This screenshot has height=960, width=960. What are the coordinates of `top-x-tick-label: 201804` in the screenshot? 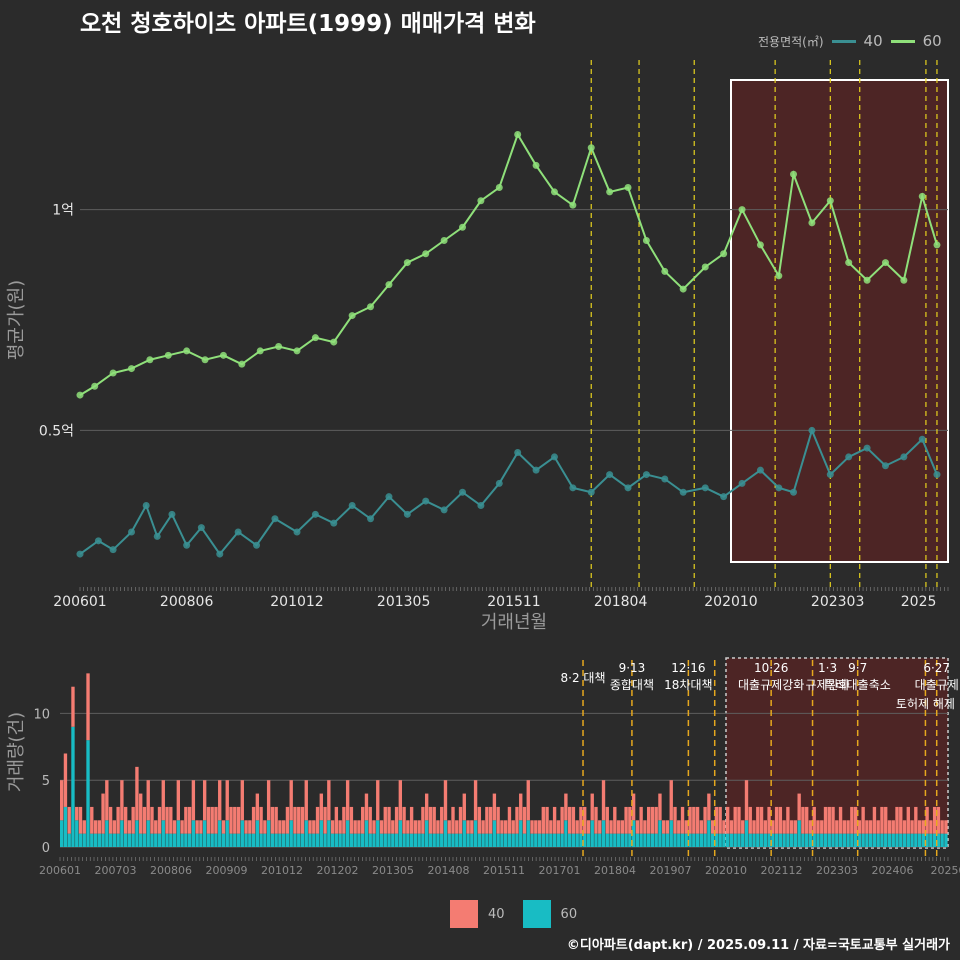 It's located at (621, 602).